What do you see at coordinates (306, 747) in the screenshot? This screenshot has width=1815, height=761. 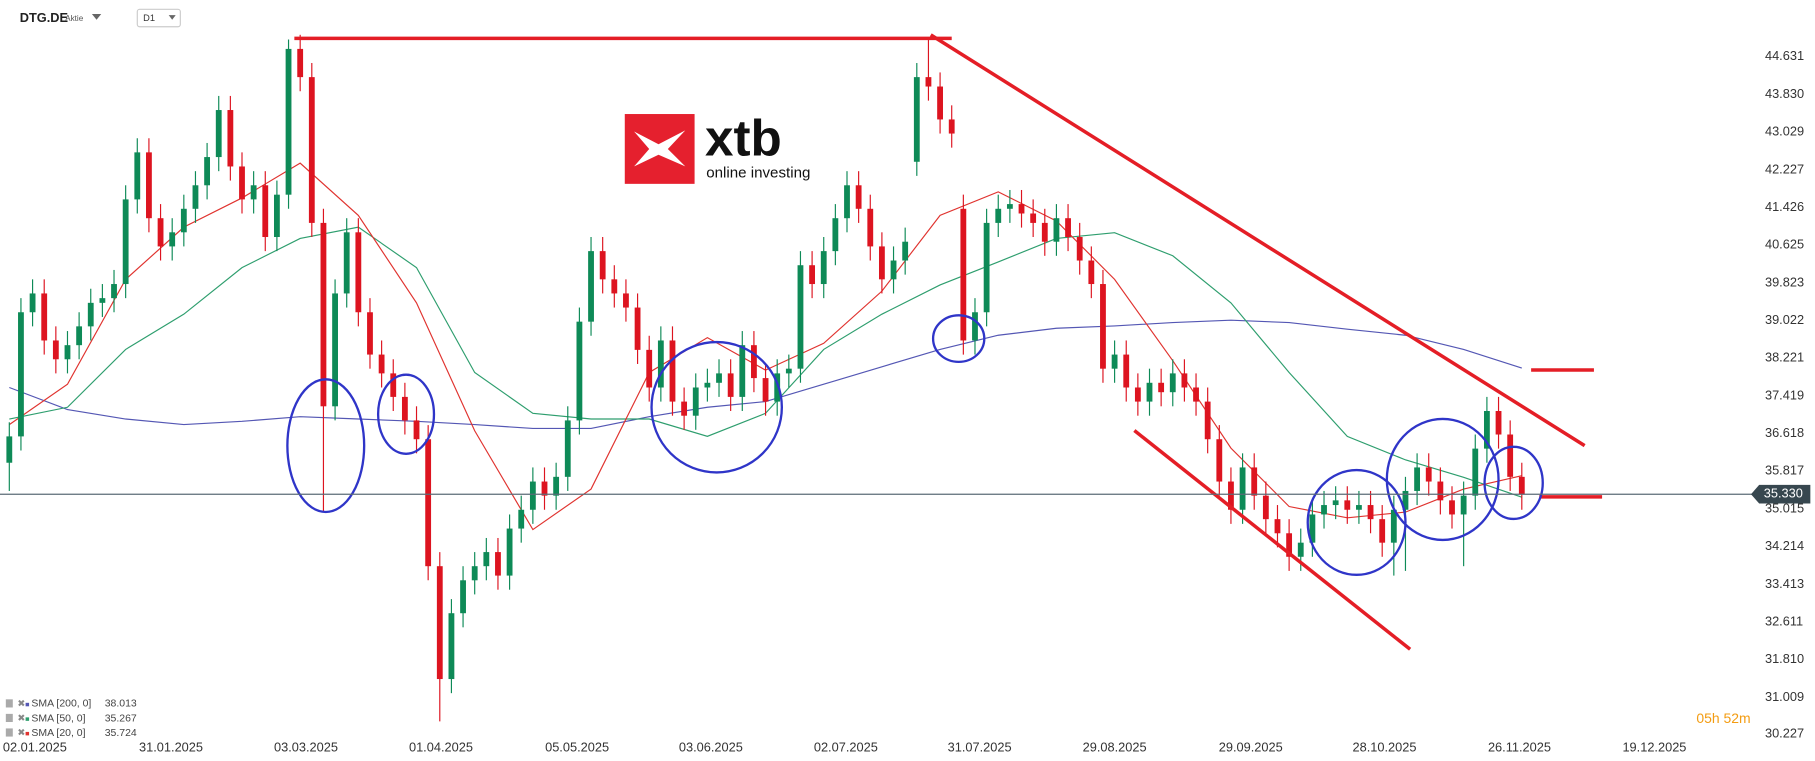 I see `x-tick-label: 03.03.2025` at bounding box center [306, 747].